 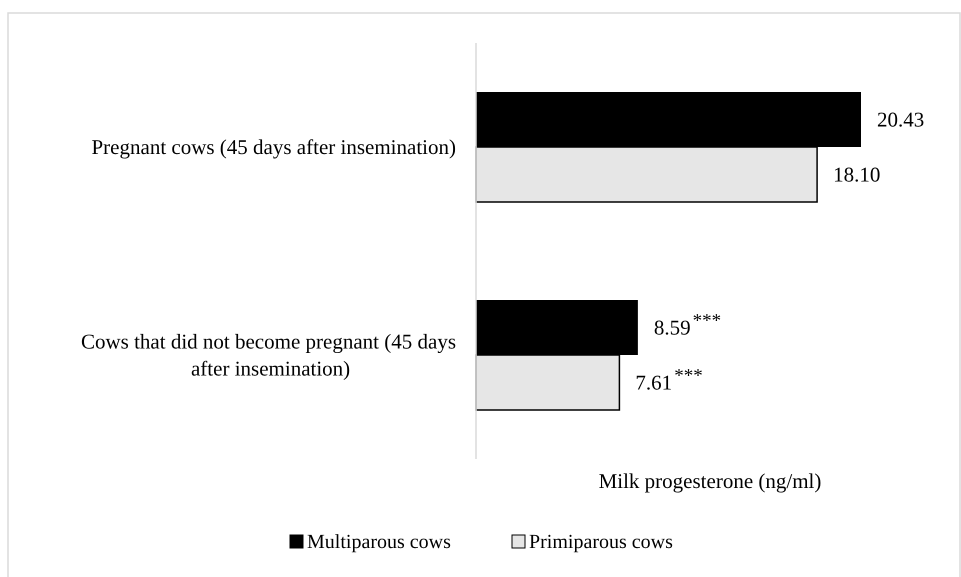 What do you see at coordinates (601, 542) in the screenshot?
I see `legend-label: Primiparous cows` at bounding box center [601, 542].